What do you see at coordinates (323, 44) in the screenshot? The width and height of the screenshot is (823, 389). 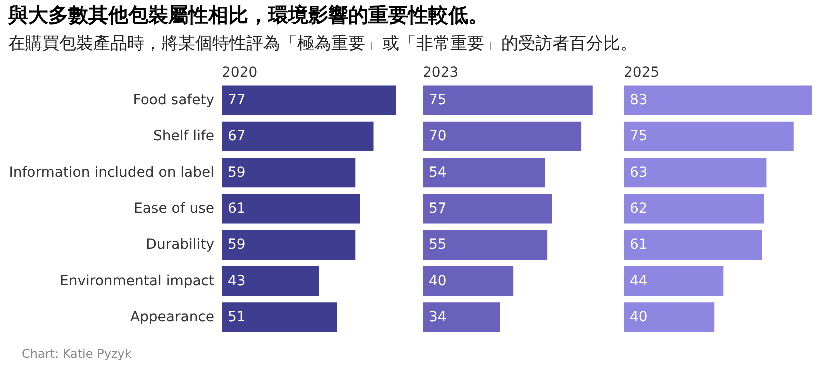 I see `chart-subtitle: 在購買包裝產品時，將某個特性評為「極為重要」或「非常重要」的受訪者百分比。` at bounding box center [323, 44].